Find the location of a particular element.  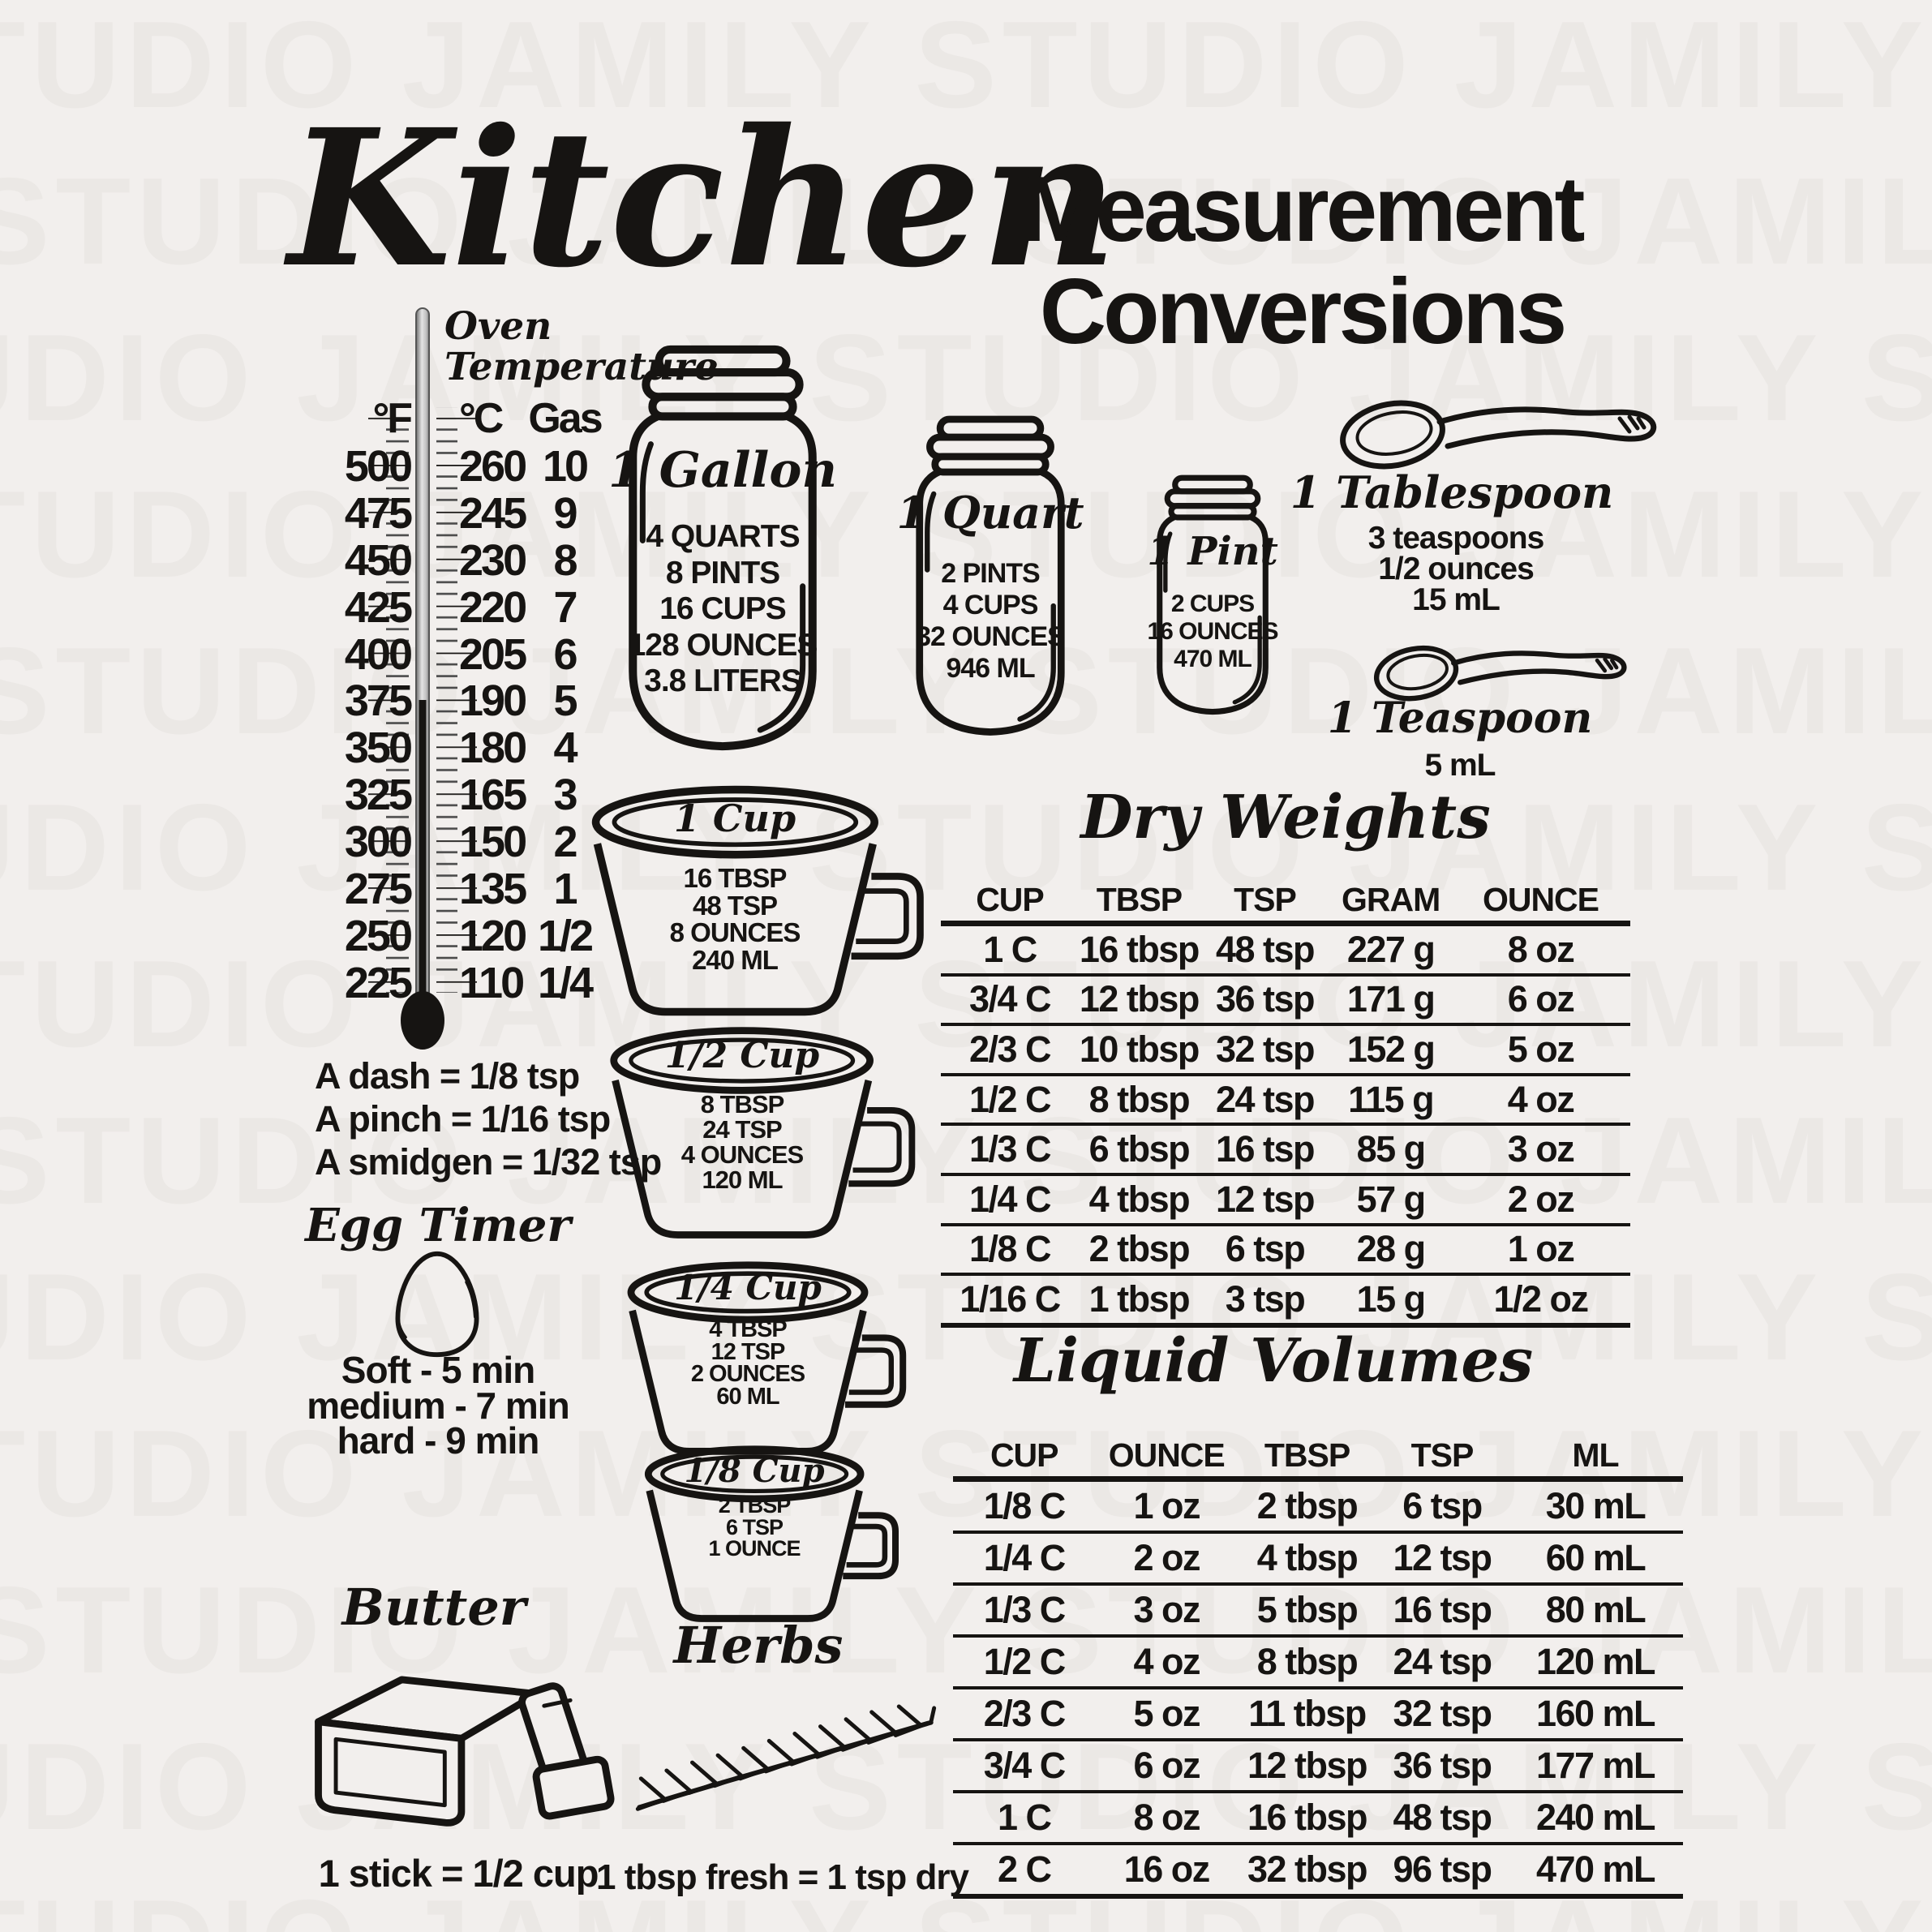

table-cell: 24 tsp is located at coordinates (1442, 1661).